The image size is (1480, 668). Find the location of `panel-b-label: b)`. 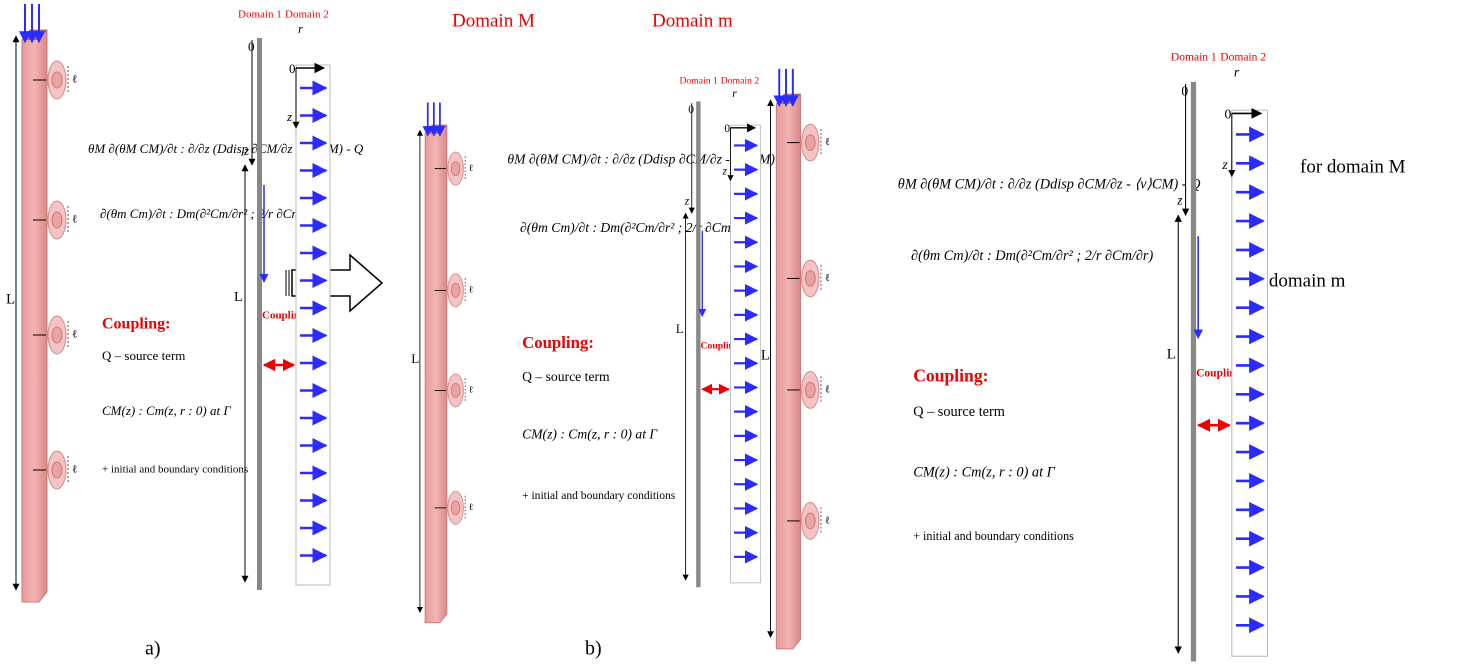

panel-b-label: b) is located at coordinates (593, 649).